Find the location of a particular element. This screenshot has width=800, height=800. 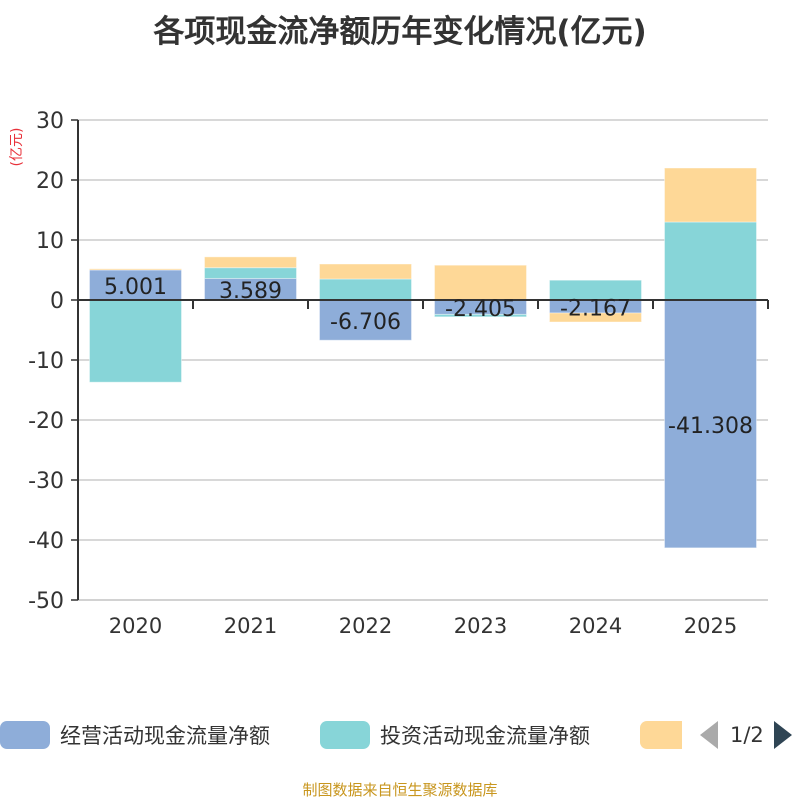

legend-item-other is located at coordinates (666, 735).